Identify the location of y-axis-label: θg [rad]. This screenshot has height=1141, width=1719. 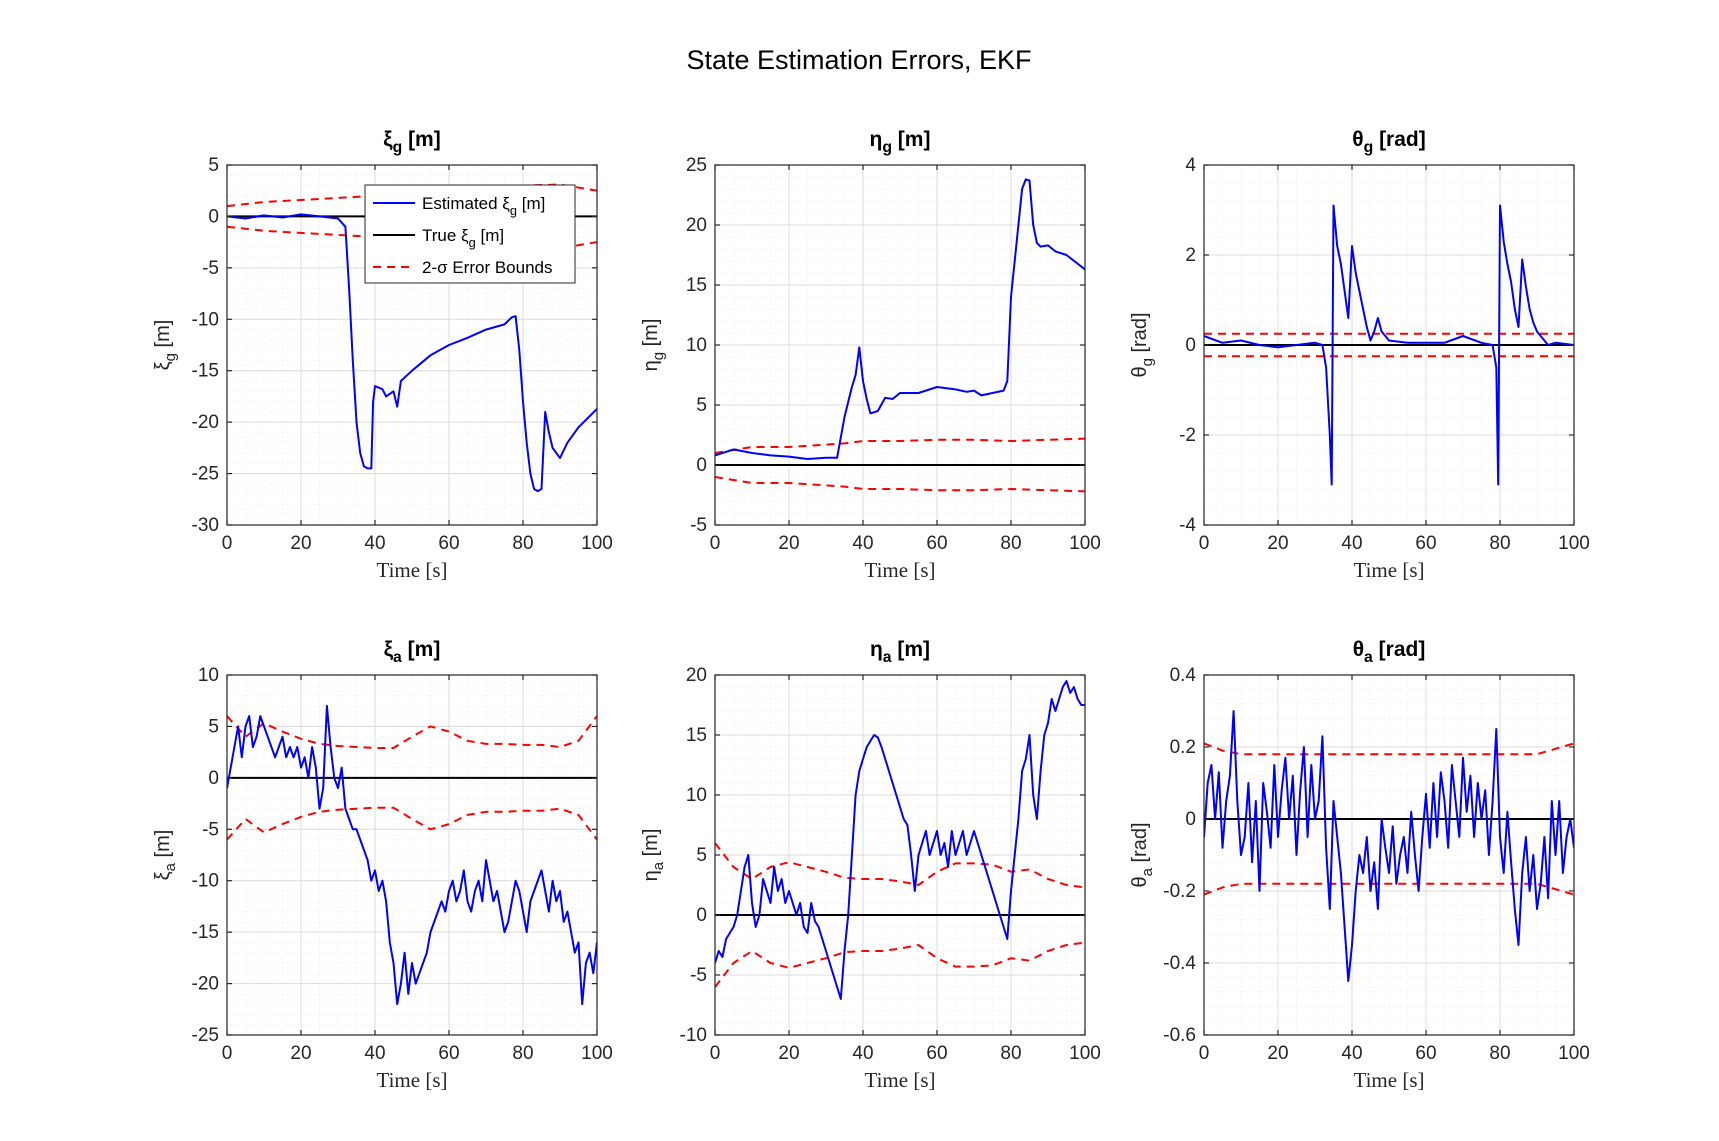
(1142, 344).